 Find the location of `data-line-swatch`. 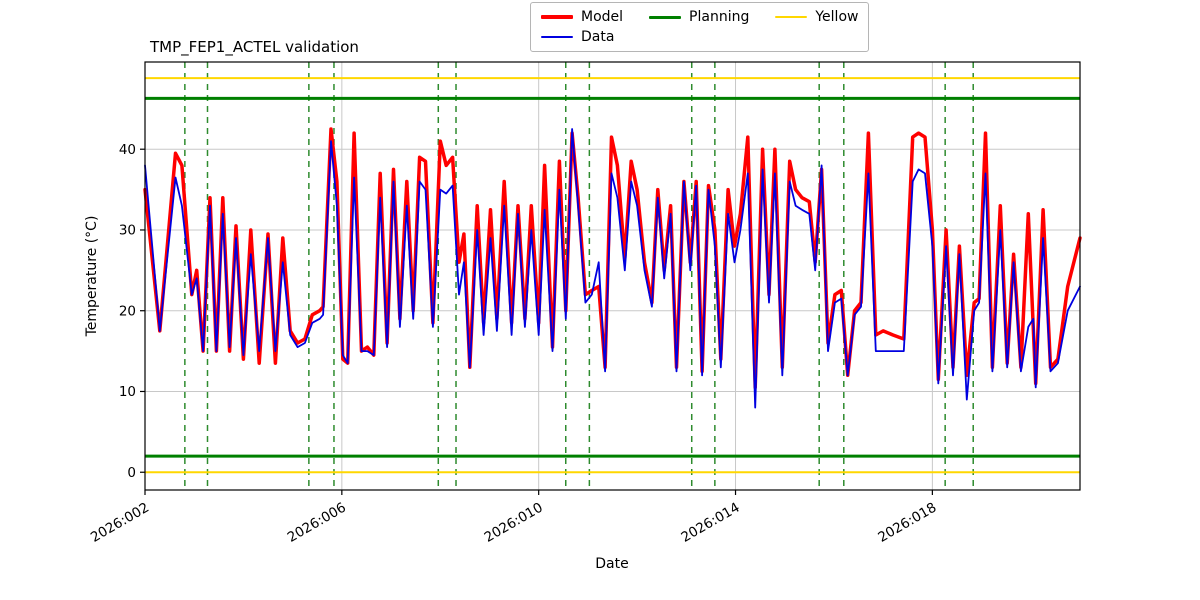

data-line-swatch is located at coordinates (557, 37).